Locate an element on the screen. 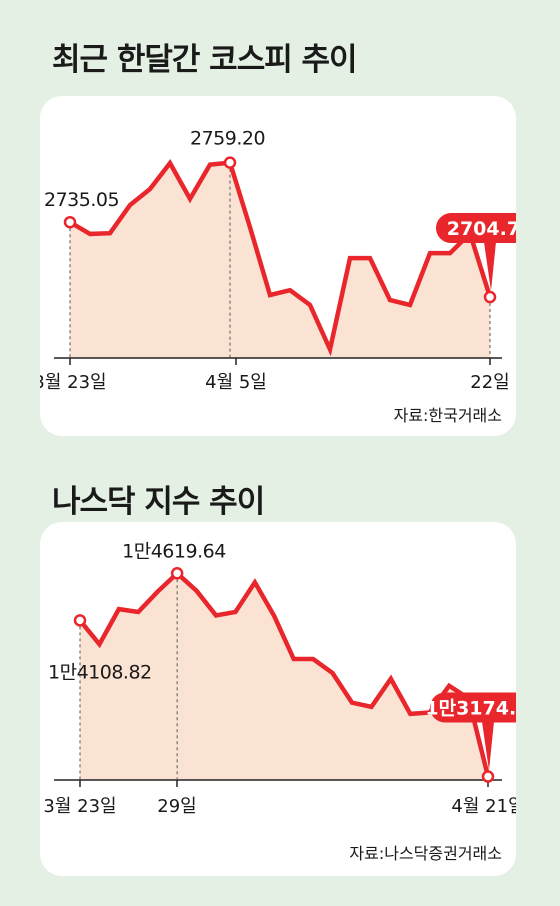 The width and height of the screenshot is (560, 906). nasdaq-x-tick-label: 4월 21일 is located at coordinates (483, 806).